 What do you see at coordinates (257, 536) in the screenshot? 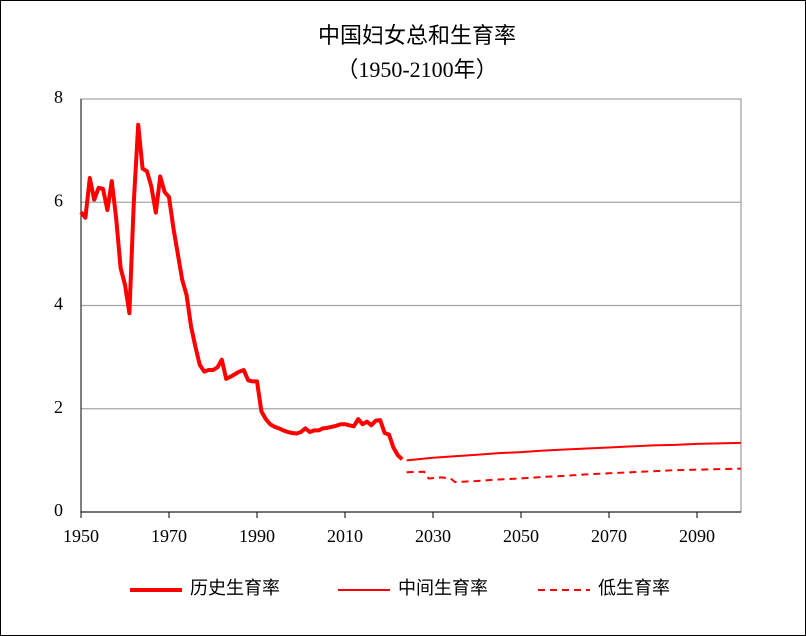
I see `x-tick-label: 1990` at bounding box center [257, 536].